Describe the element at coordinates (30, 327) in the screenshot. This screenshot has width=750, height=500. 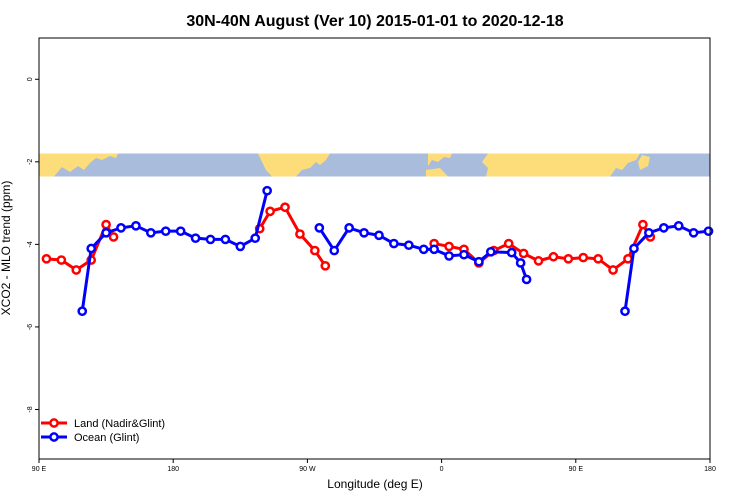
I see `y-tick-label: -6` at that location.